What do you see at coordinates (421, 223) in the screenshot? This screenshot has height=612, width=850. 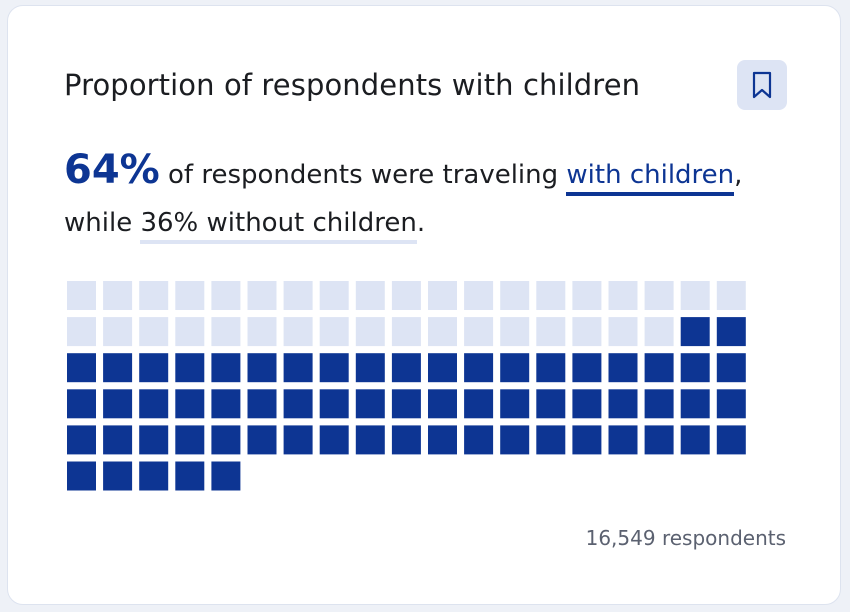 I see `summary-part-4: .` at bounding box center [421, 223].